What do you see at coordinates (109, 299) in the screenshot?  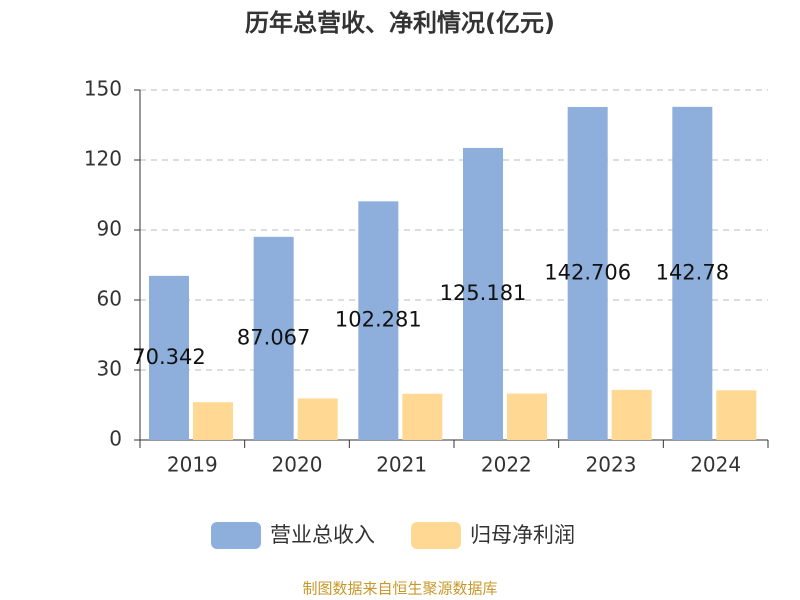 I see `y-tick-label: 60` at bounding box center [109, 299].